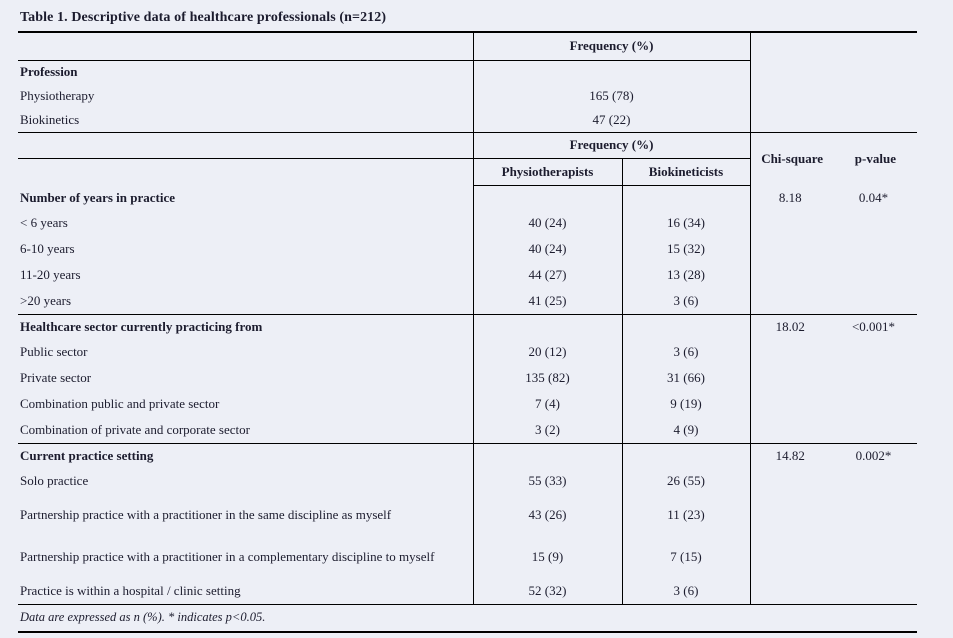  I want to click on biokin-value-cell: 13 (28), so click(686, 275).